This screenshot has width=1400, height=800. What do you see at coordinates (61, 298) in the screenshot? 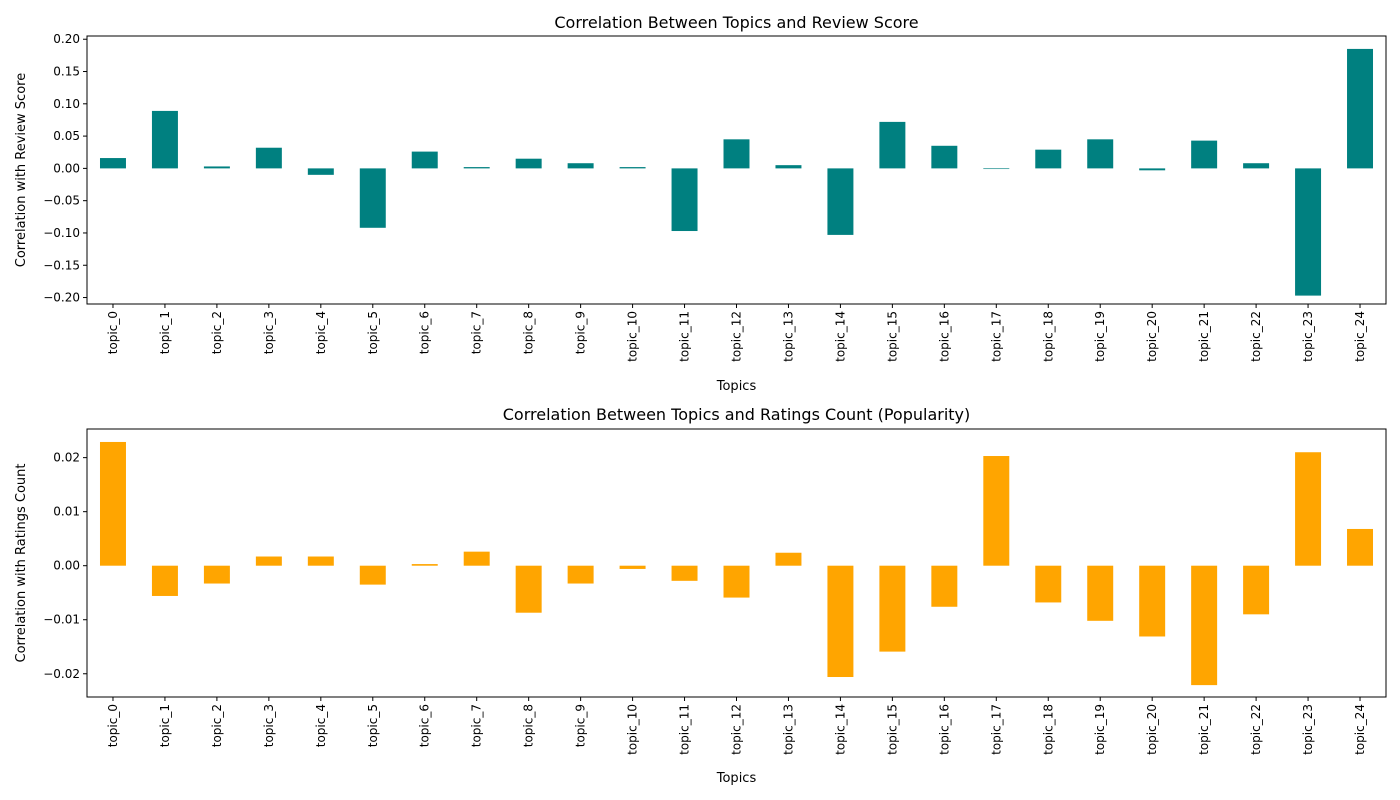
I see `y-tick-label: −0.20` at bounding box center [61, 298].